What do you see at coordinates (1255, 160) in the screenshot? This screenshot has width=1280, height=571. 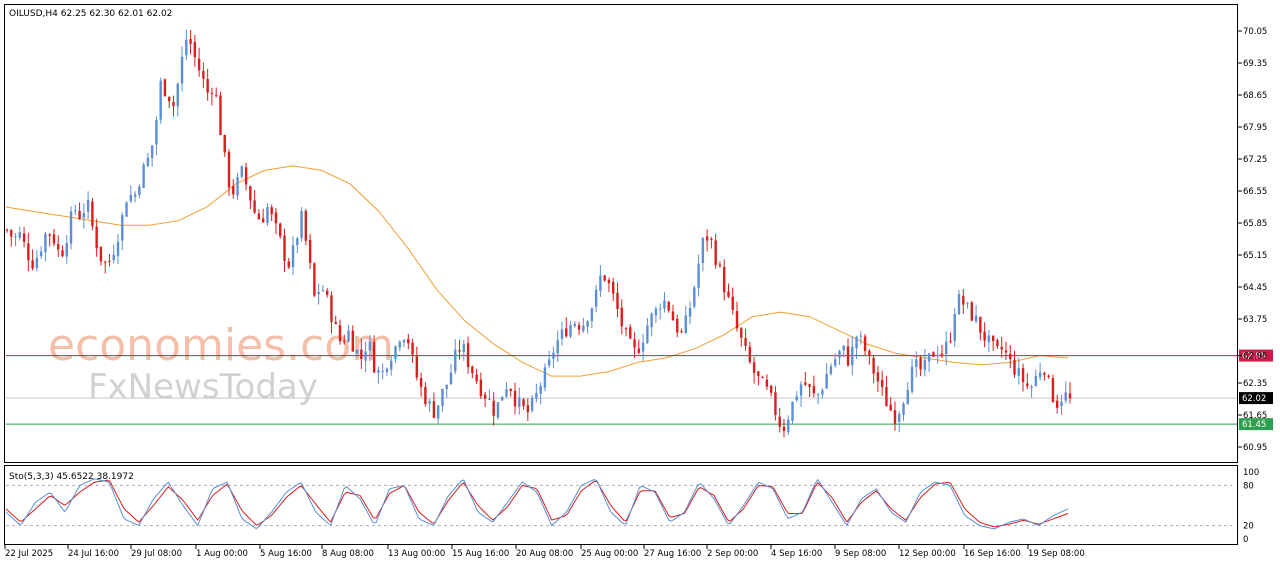 I see `price-tick-label: 67.25` at bounding box center [1255, 160].